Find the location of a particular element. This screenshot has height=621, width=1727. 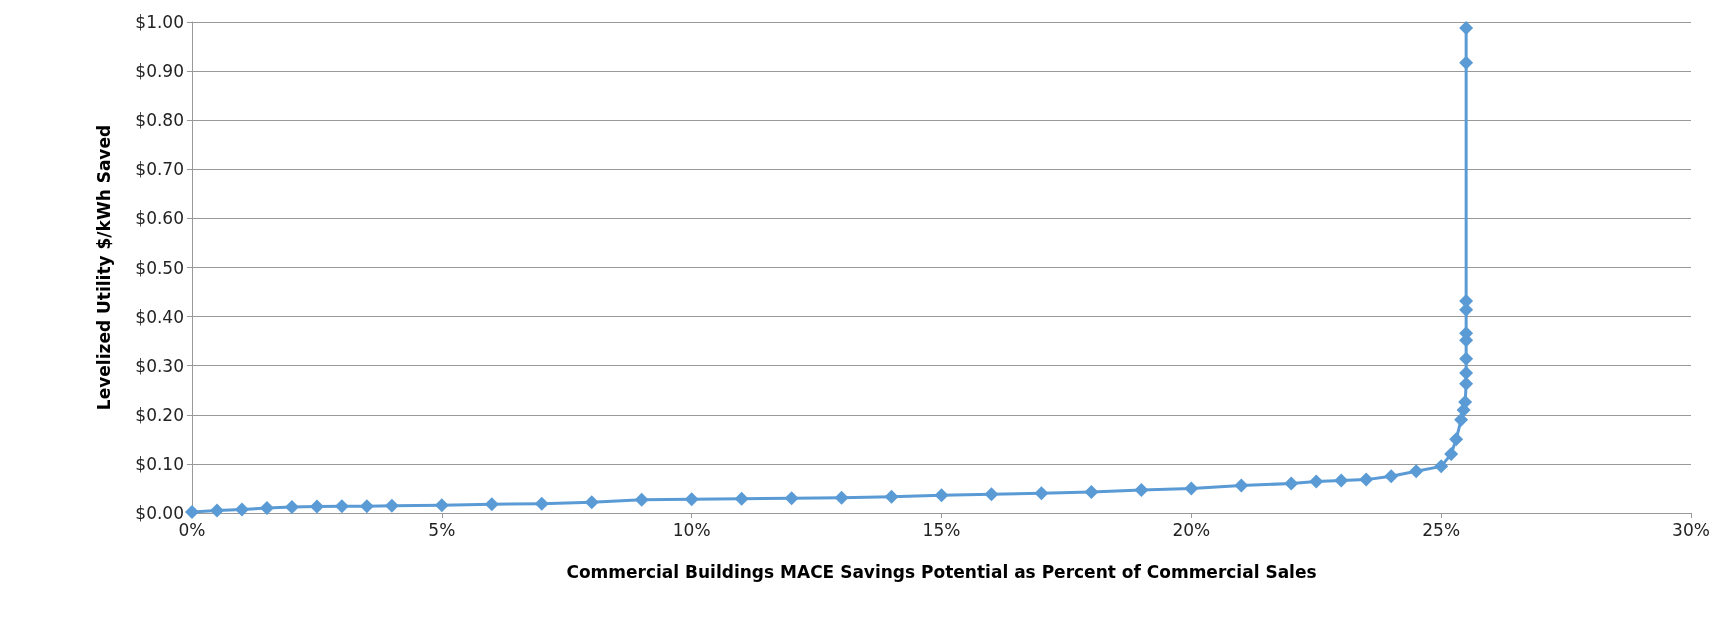

y-tick-label: $0.80 is located at coordinates (159, 120).